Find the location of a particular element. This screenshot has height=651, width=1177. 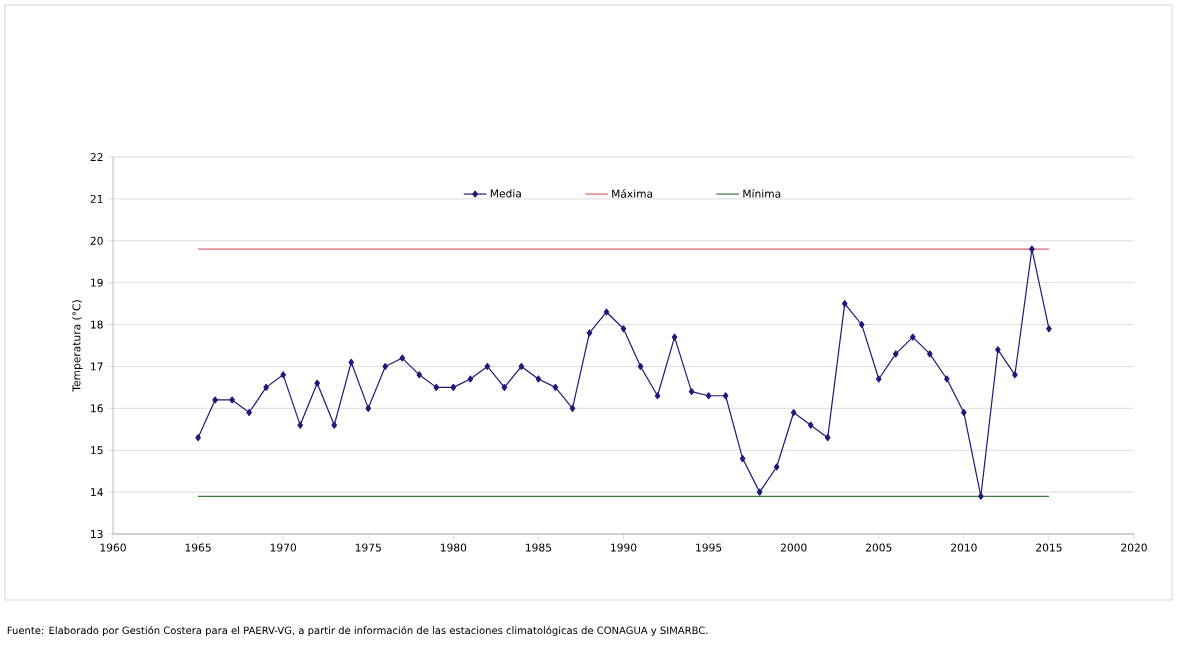

x-tick-label: 1960 is located at coordinates (113, 547).